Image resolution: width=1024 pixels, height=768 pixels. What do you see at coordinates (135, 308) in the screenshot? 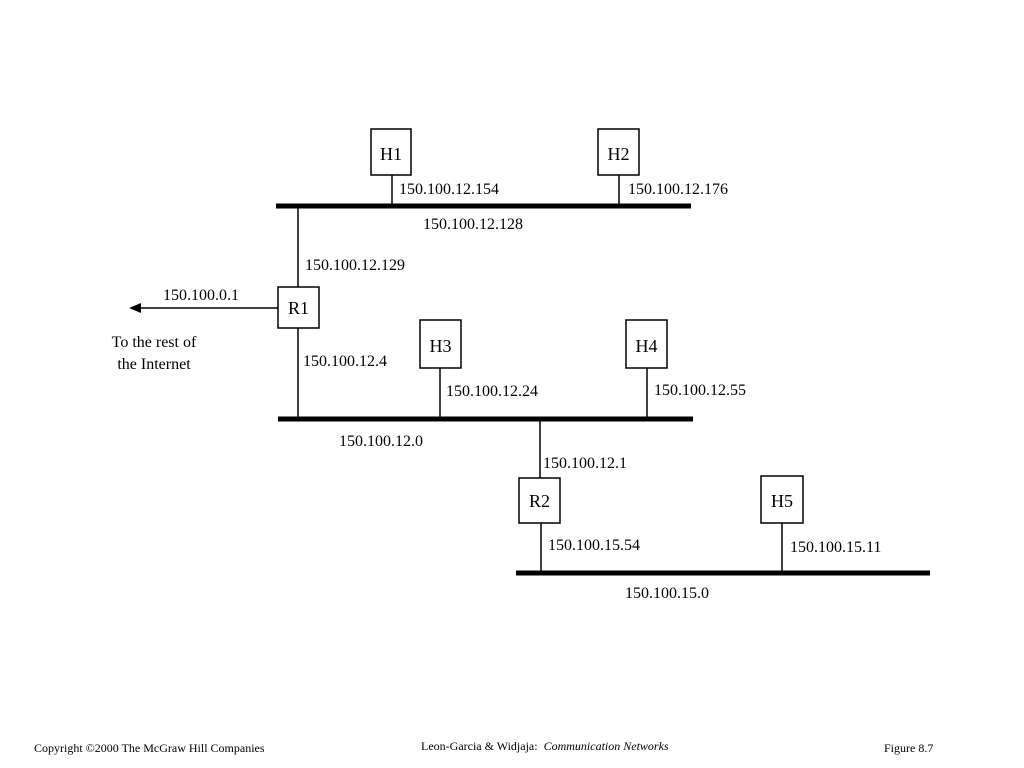
I see `internet-arrow-icon` at bounding box center [135, 308].